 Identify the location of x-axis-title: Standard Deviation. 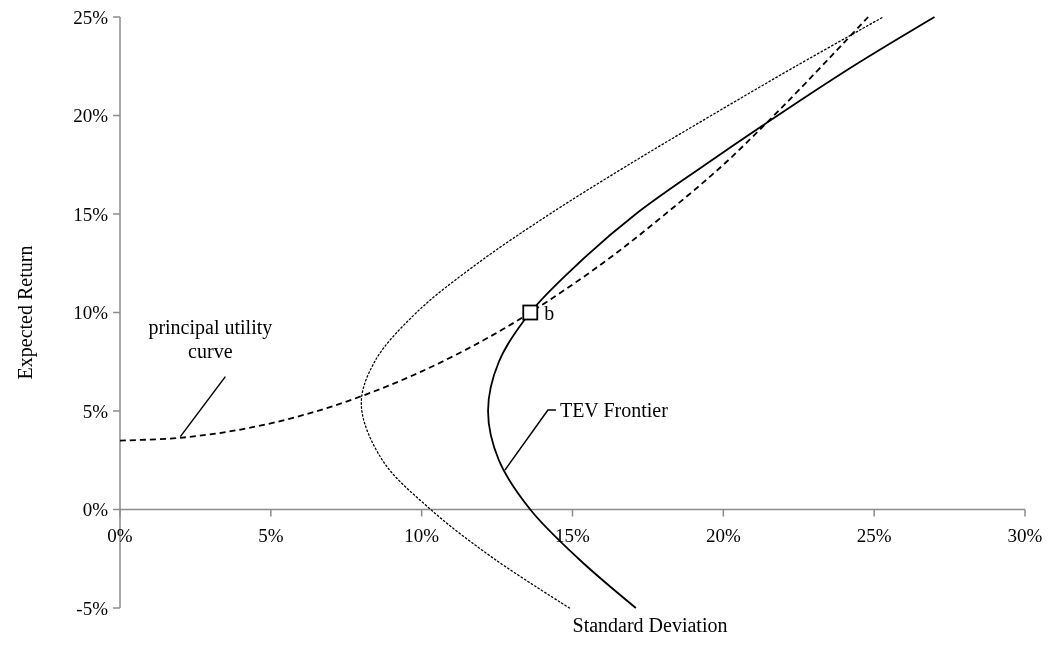
(650, 625).